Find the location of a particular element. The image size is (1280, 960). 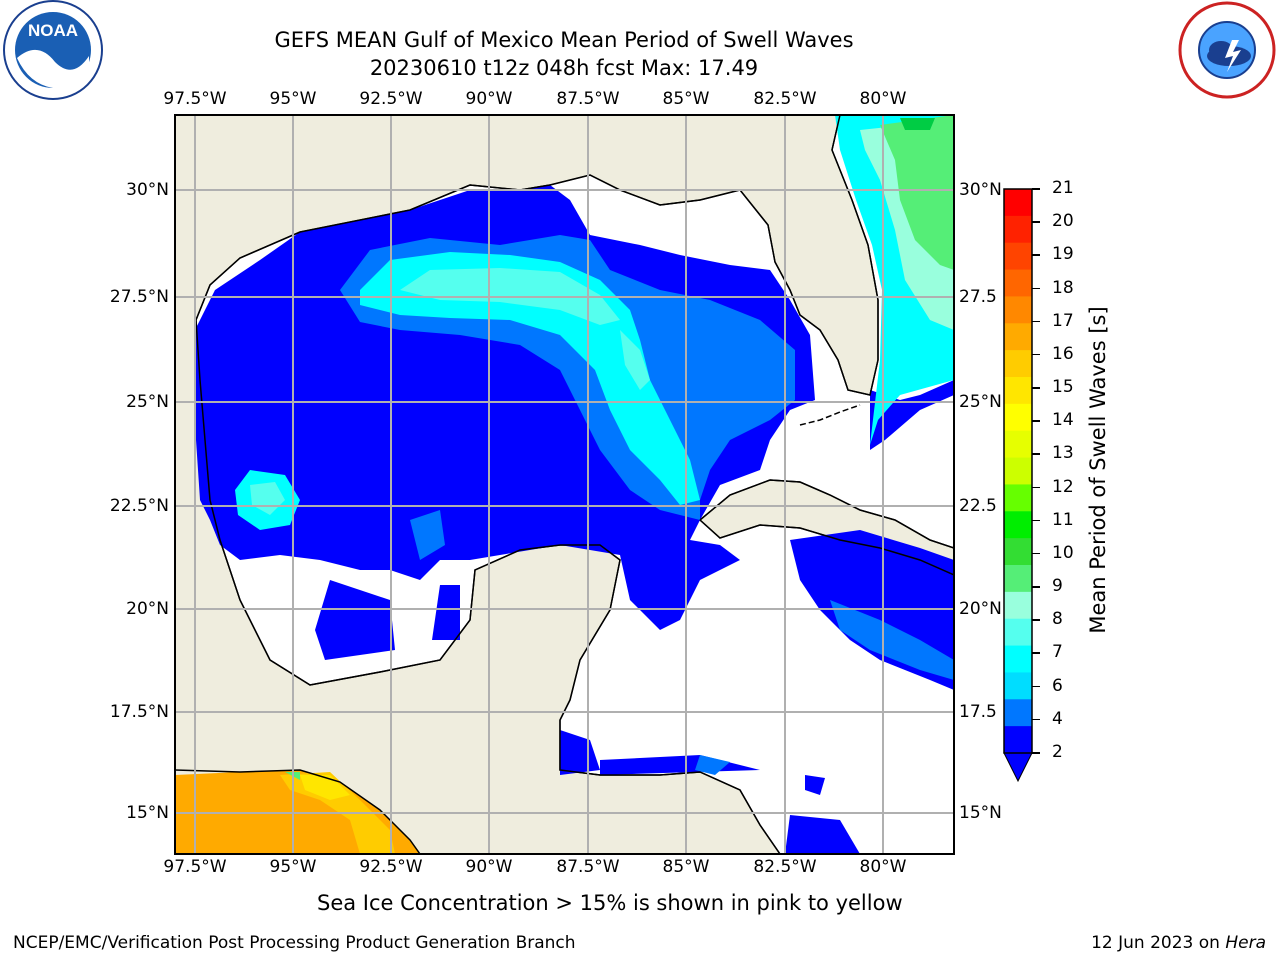

colorbar-tick-label: 12 is located at coordinates (1063, 486).